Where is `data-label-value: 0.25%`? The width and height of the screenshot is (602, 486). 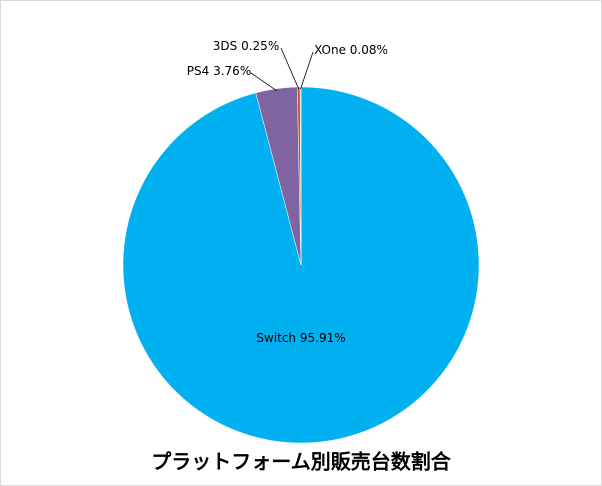
data-label-value: 0.25% is located at coordinates (260, 46).